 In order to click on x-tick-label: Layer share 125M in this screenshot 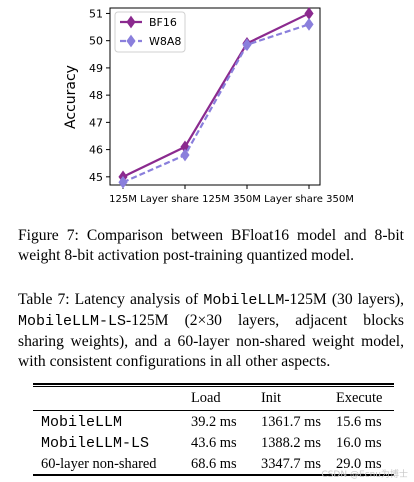, I will do `click(185, 199)`.